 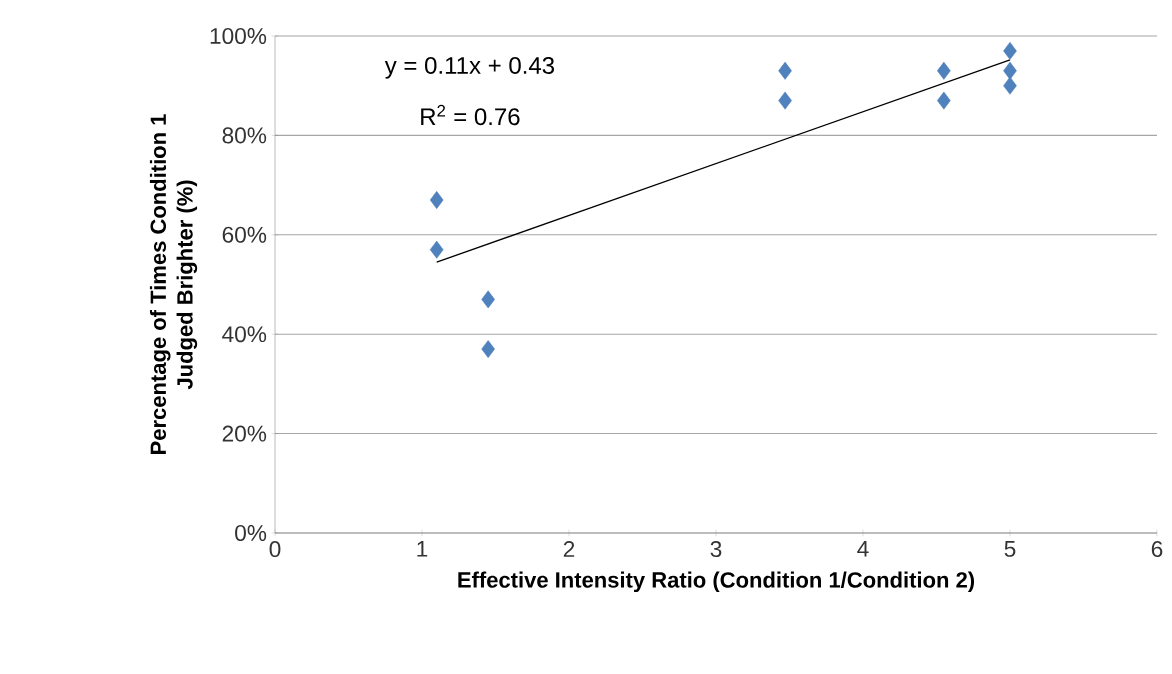 I want to click on x-tick-label: 0, so click(x=275, y=549).